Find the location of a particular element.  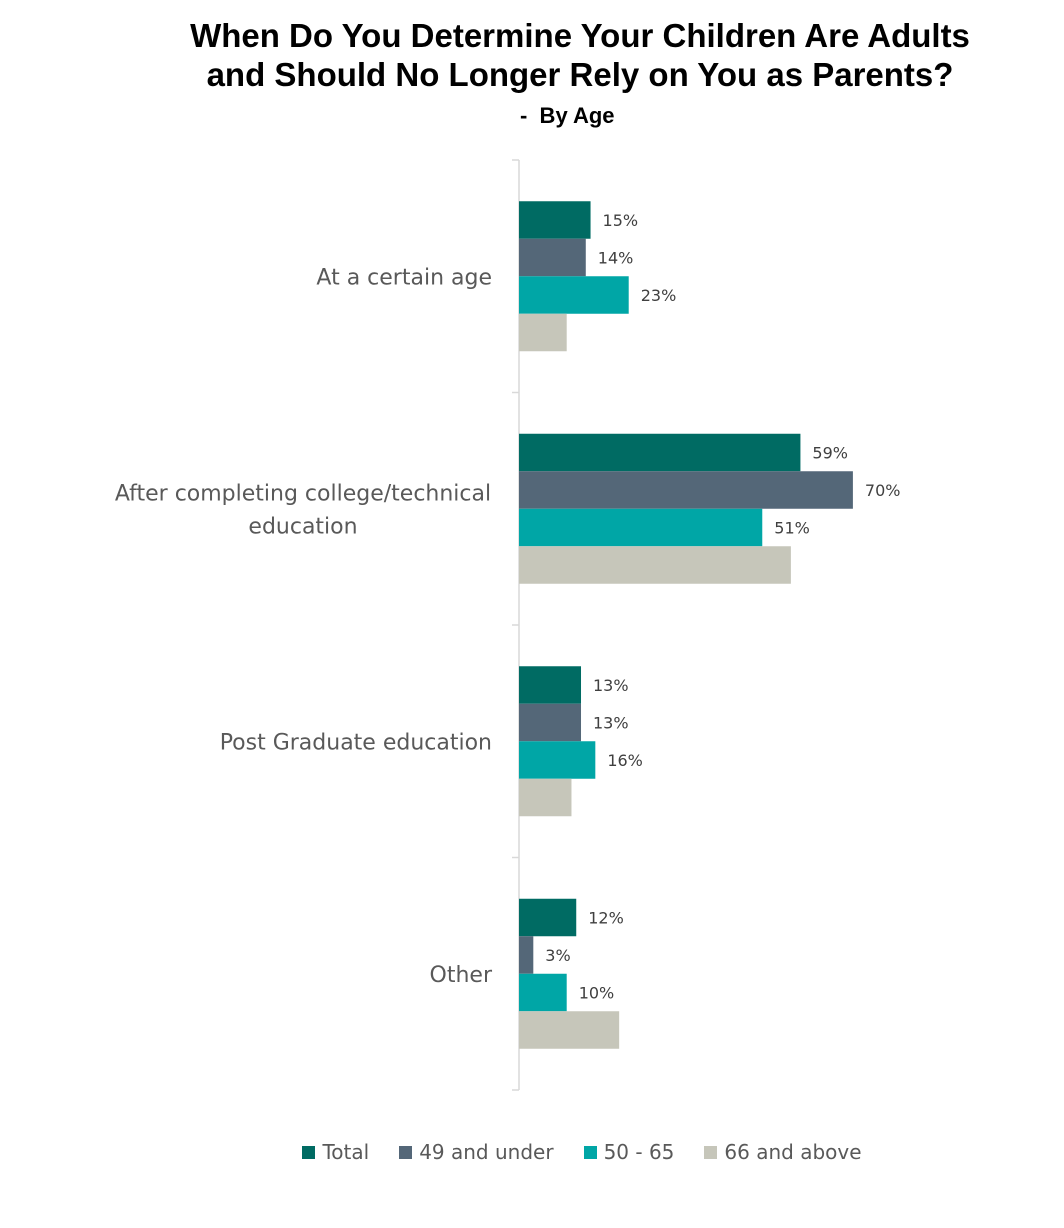

legend-label: 66 and above is located at coordinates (793, 1152).